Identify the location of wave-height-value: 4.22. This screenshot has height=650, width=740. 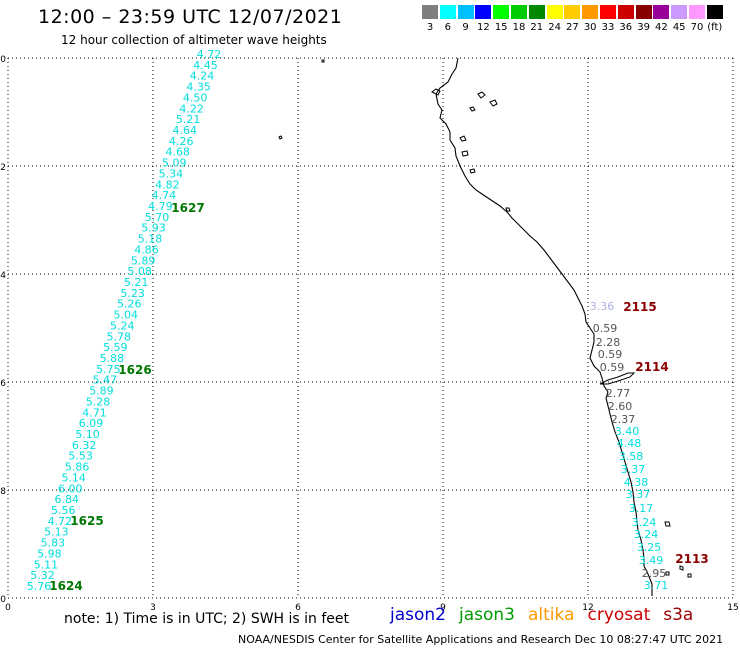
(191, 108).